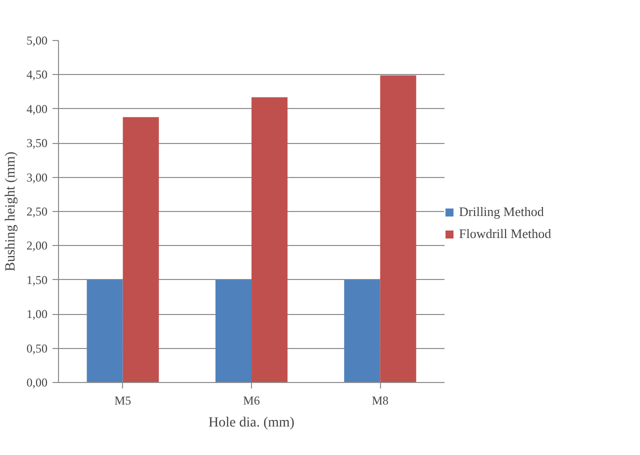  I want to click on x-axis-title: Hole dia. (mm), so click(251, 423).